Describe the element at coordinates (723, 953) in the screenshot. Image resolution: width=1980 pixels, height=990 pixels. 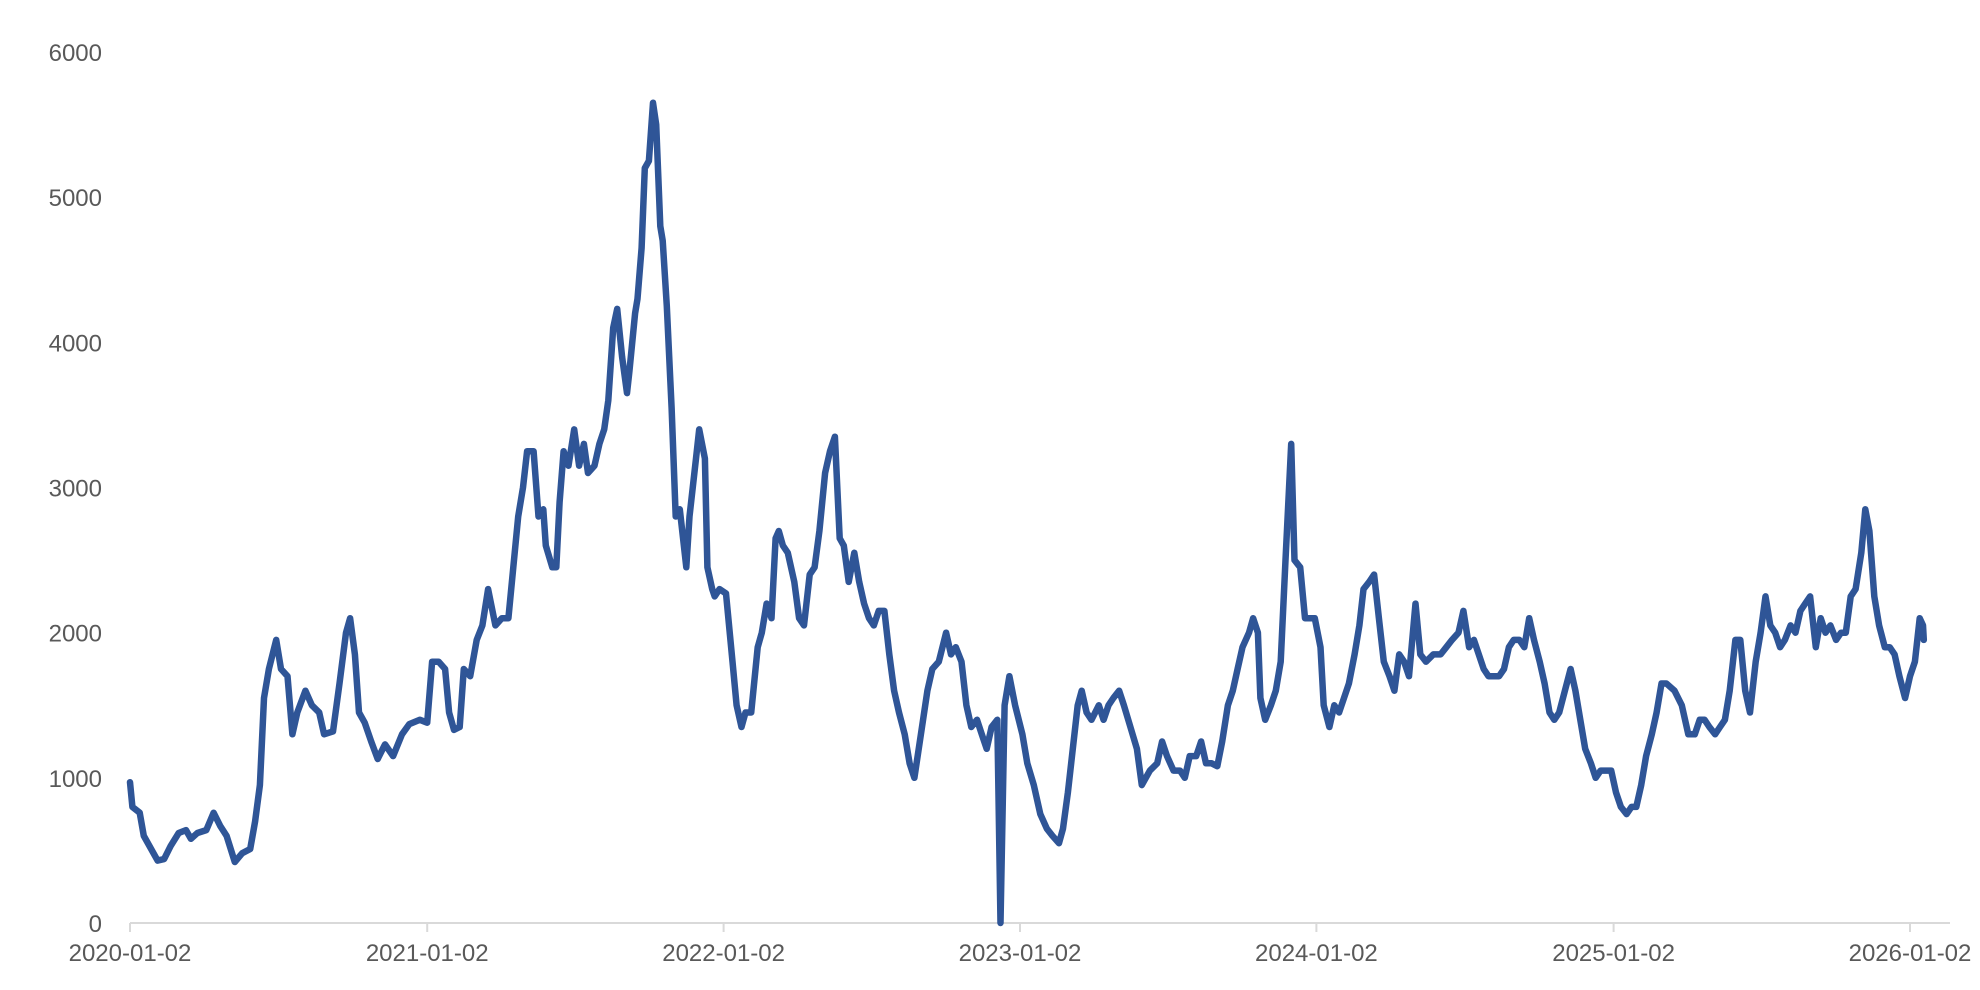
I see `x-tick-label: 2022-01-02` at that location.